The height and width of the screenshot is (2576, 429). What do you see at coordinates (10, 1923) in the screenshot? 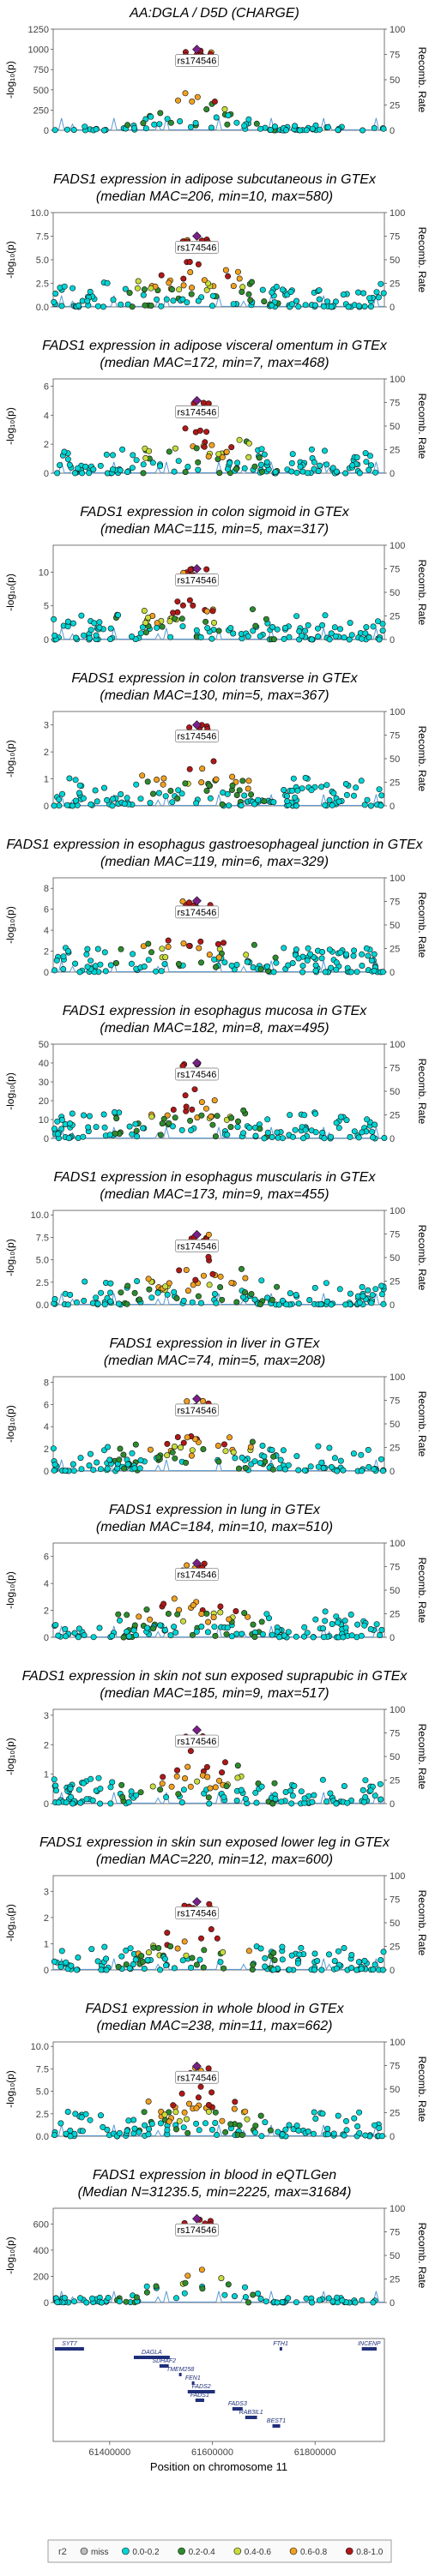
I see `y-axis-label: -log₁₀(p)` at bounding box center [10, 1923].